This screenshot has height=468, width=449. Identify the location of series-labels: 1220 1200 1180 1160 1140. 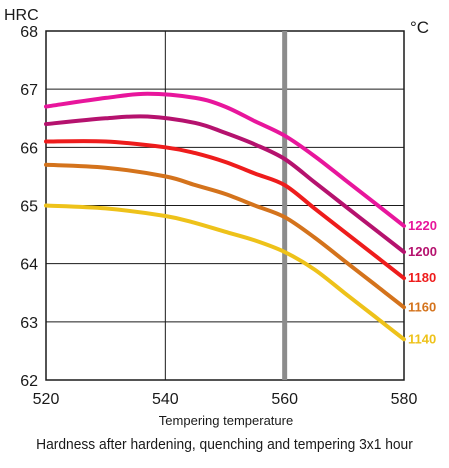
(422, 282).